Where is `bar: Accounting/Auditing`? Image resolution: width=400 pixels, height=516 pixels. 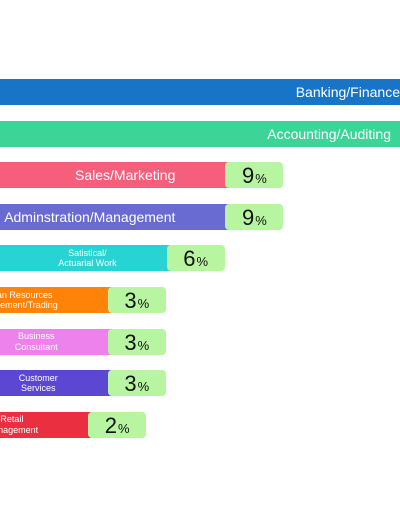
bar: Accounting/Auditing is located at coordinates (200, 133).